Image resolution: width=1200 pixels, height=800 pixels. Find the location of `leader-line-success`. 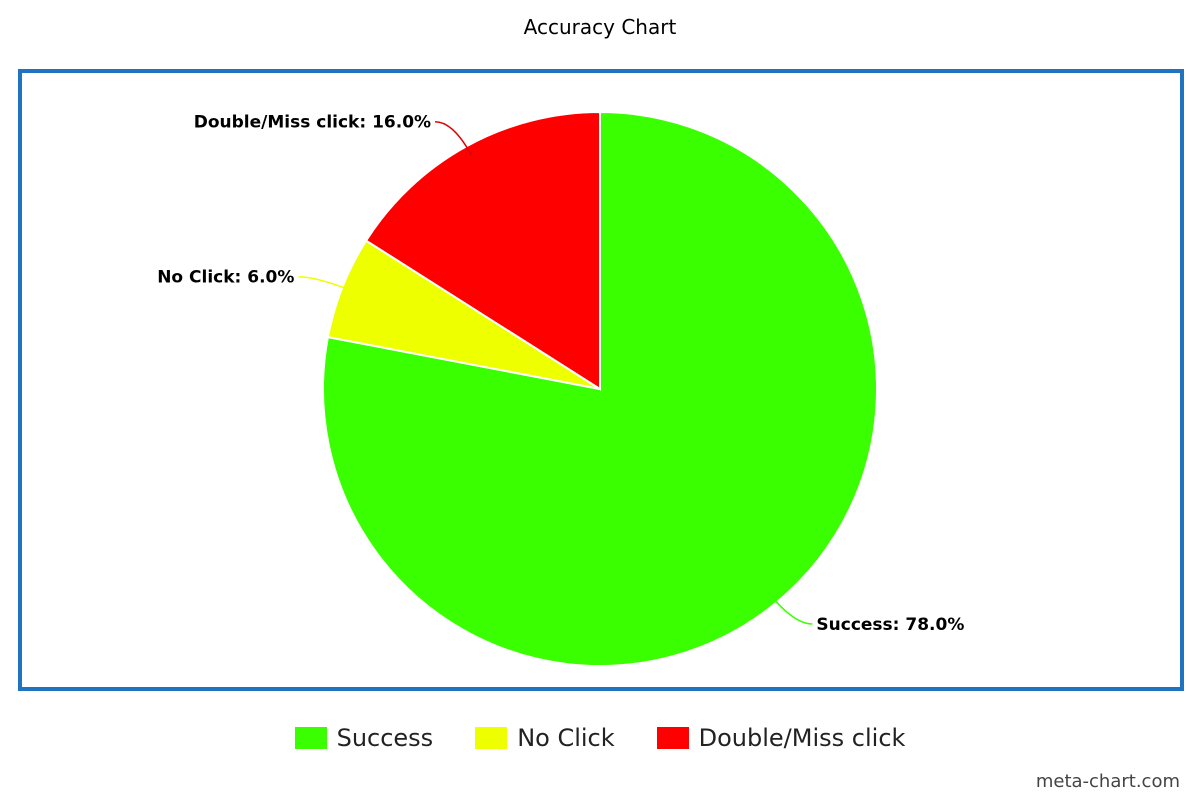

leader-line-success is located at coordinates (791, 609).